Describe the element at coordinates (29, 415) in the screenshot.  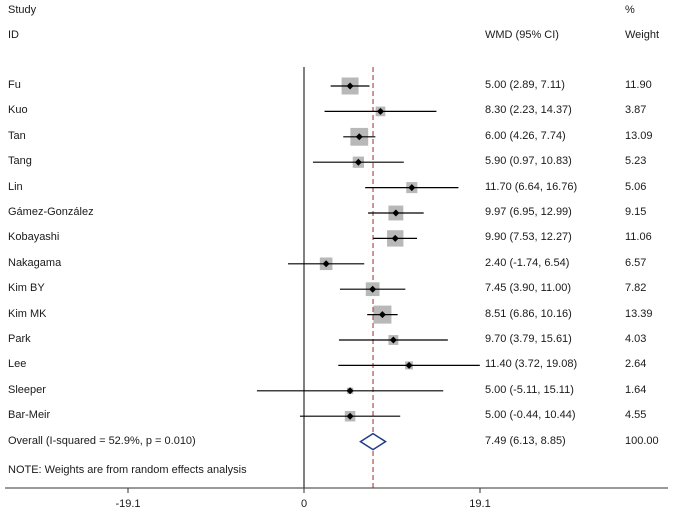
I see `study-name: Bar-Meir` at that location.